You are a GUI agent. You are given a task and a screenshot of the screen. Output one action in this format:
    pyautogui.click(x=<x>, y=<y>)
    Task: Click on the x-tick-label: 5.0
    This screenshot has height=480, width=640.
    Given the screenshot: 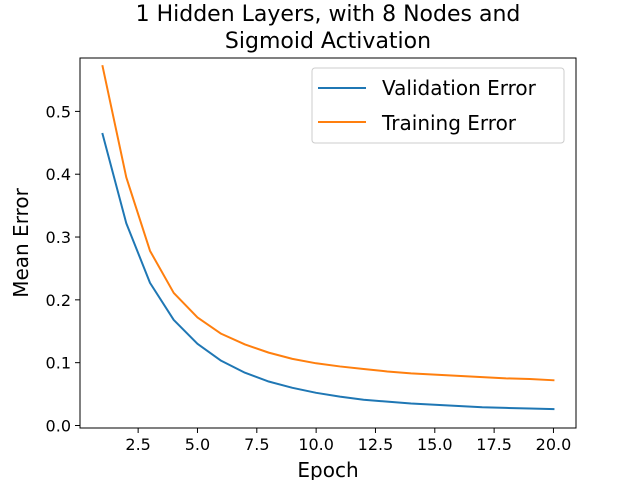 What is the action you would take?
    pyautogui.click(x=197, y=444)
    